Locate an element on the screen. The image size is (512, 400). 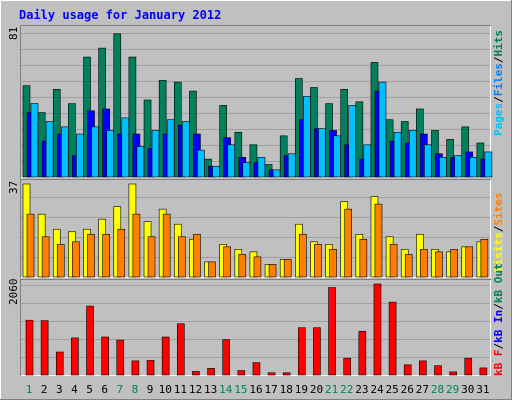
x-tick-label-day-7: 7 is located at coordinates (120, 389).